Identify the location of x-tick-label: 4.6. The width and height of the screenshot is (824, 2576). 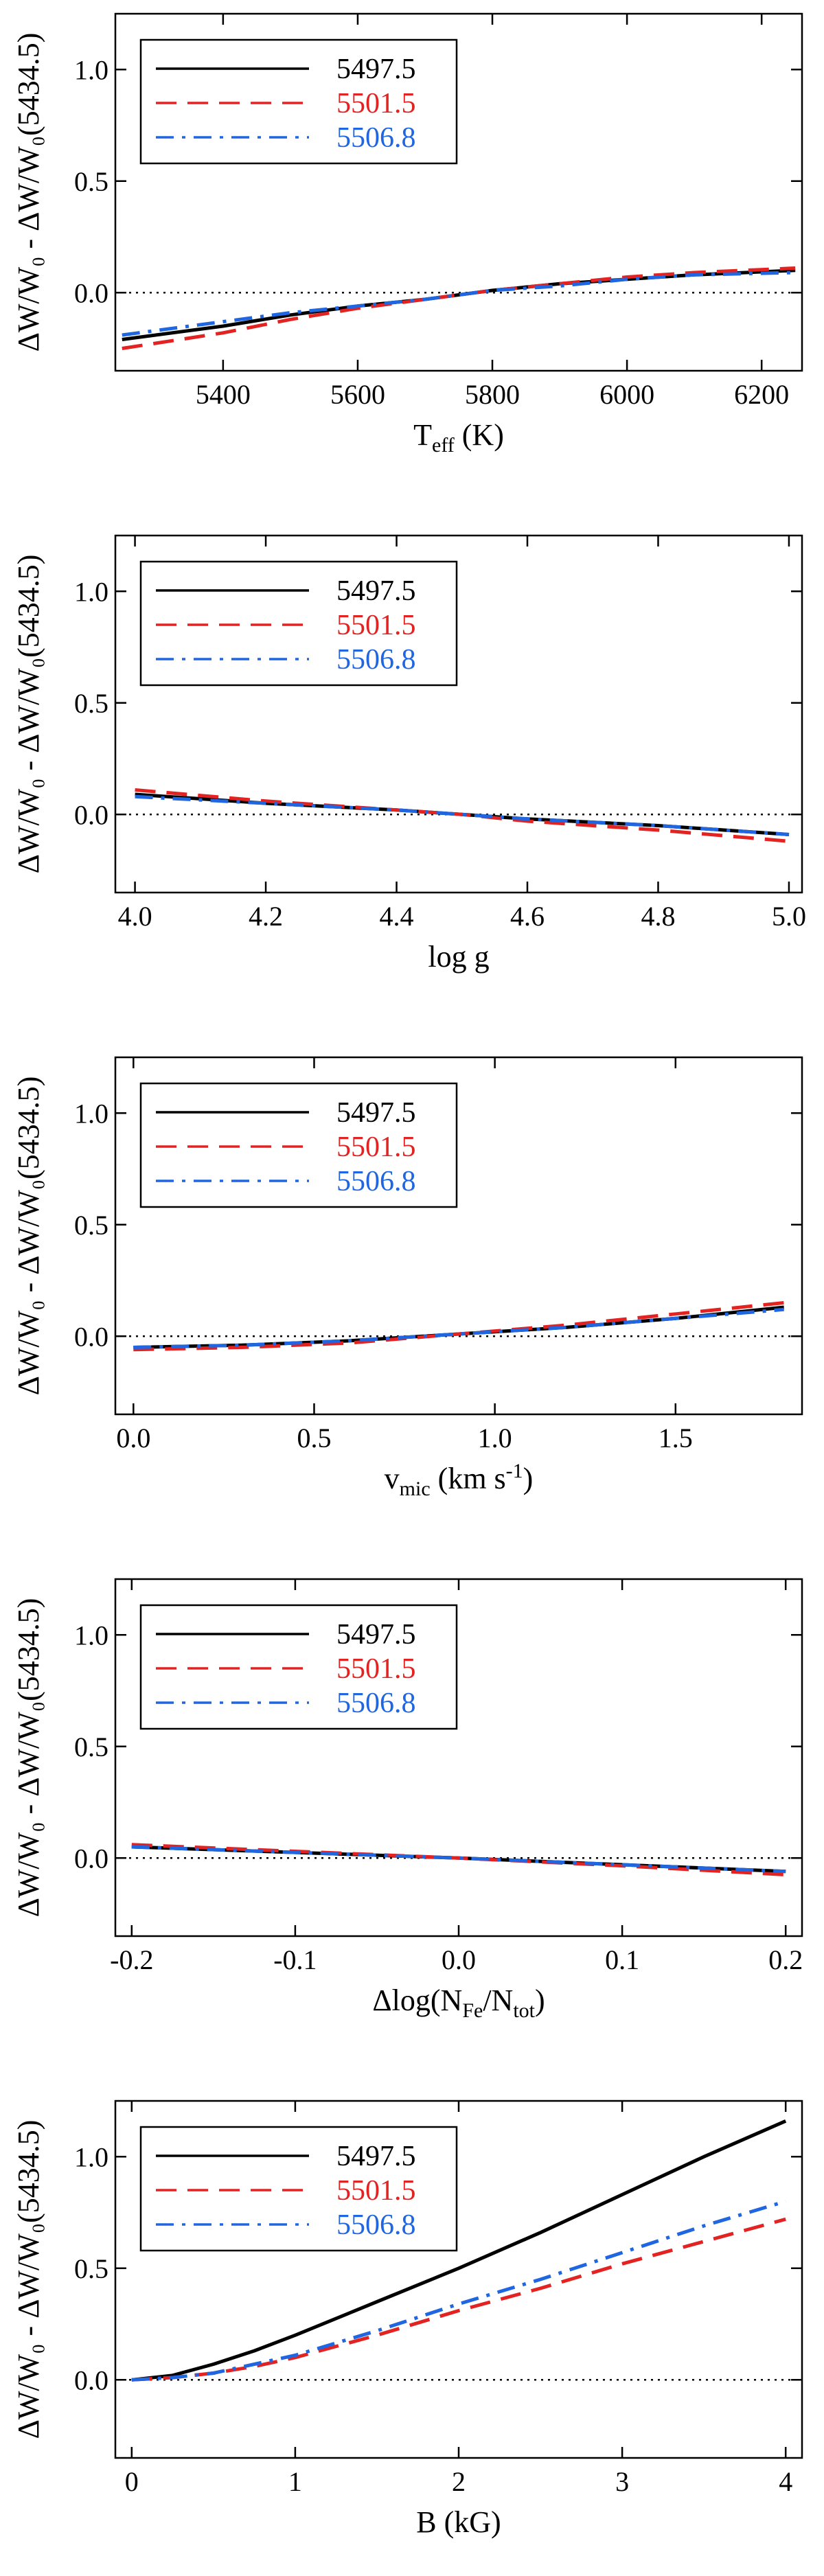
(527, 916).